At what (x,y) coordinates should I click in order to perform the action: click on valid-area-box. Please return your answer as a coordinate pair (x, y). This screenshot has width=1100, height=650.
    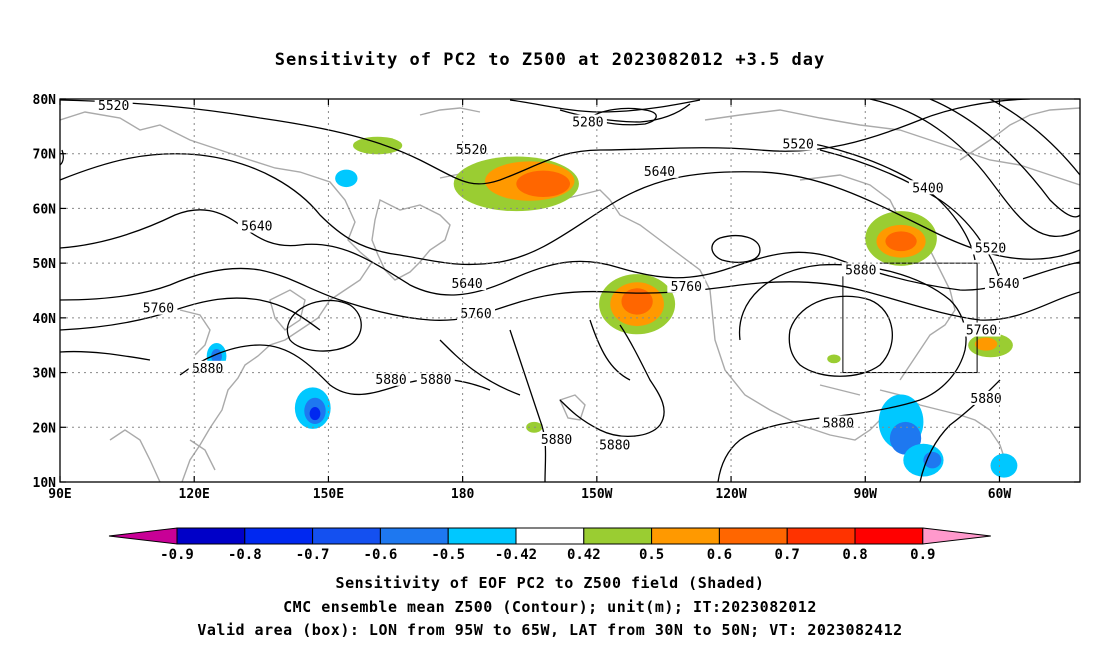
    Looking at the image, I should click on (910, 318).